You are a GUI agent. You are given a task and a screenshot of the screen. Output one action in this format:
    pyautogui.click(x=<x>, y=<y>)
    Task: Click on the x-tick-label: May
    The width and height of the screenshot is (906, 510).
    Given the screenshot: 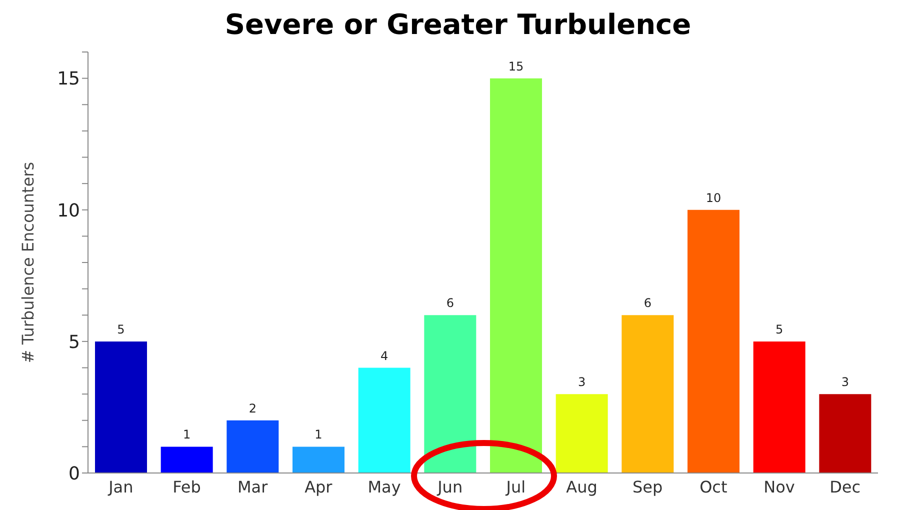 What is the action you would take?
    pyautogui.click(x=384, y=486)
    